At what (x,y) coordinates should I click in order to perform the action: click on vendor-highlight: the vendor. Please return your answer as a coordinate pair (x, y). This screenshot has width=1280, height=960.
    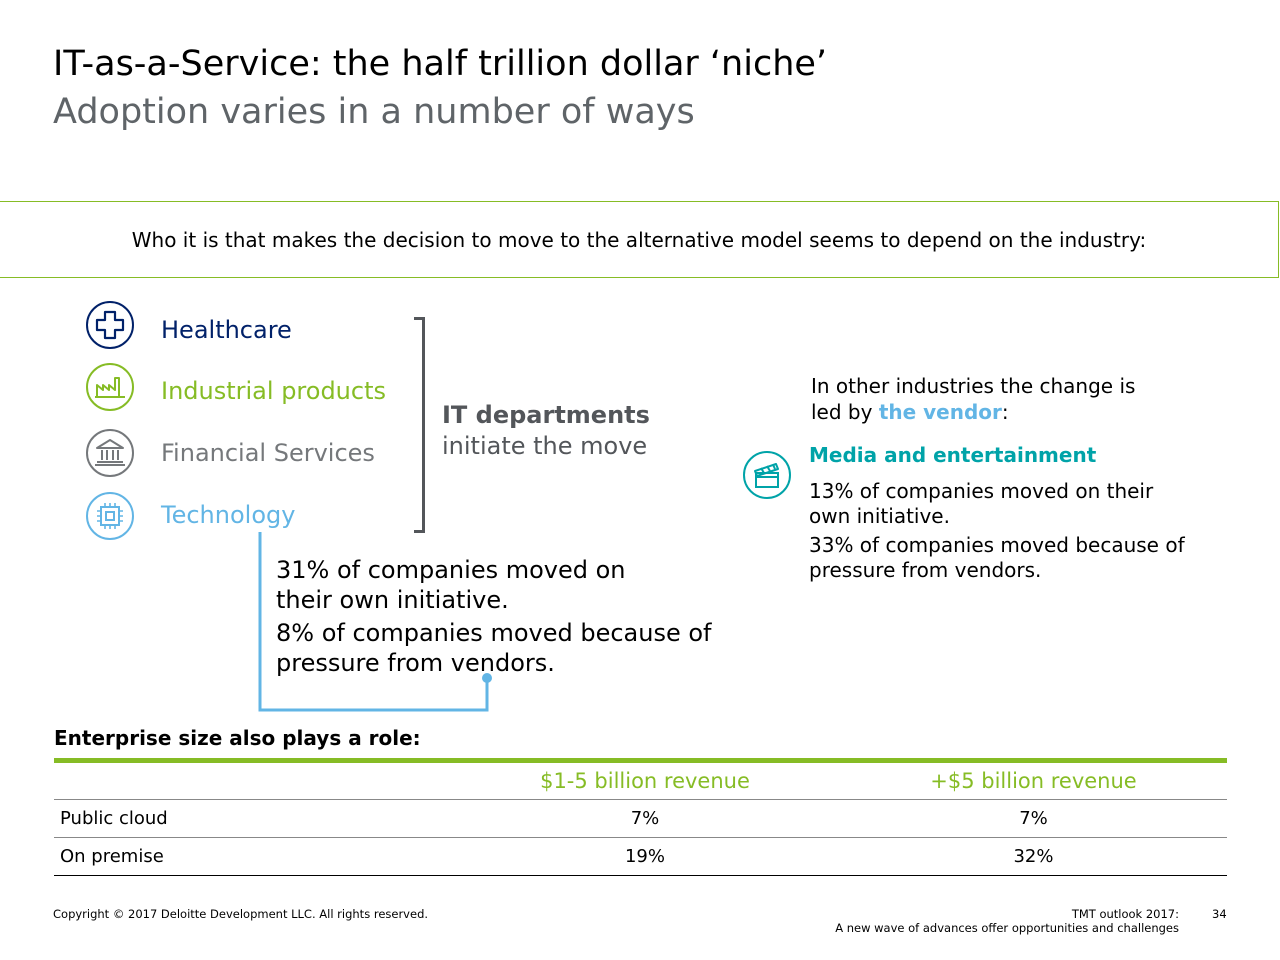
    Looking at the image, I should click on (940, 412).